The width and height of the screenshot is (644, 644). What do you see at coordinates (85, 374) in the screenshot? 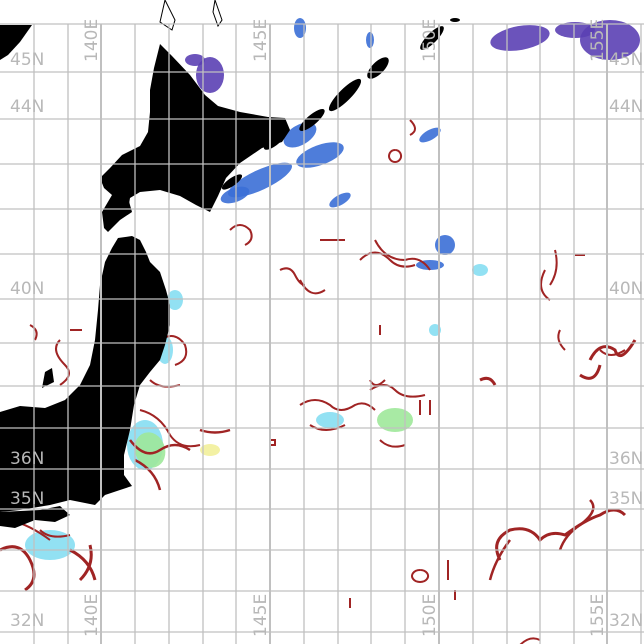
I see `honshu-land` at bounding box center [85, 374].